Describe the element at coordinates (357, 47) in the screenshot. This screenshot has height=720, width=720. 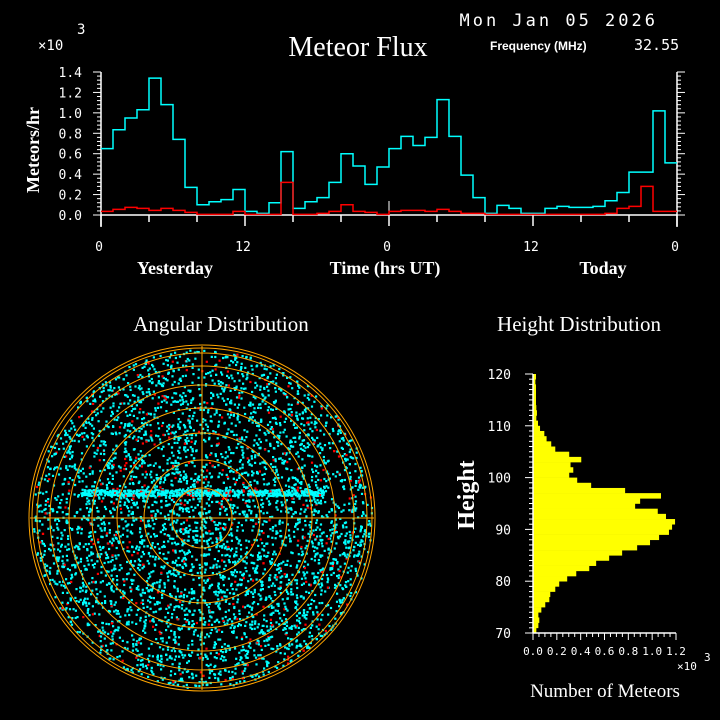
I see `flux-title: Meteor Flux` at that location.